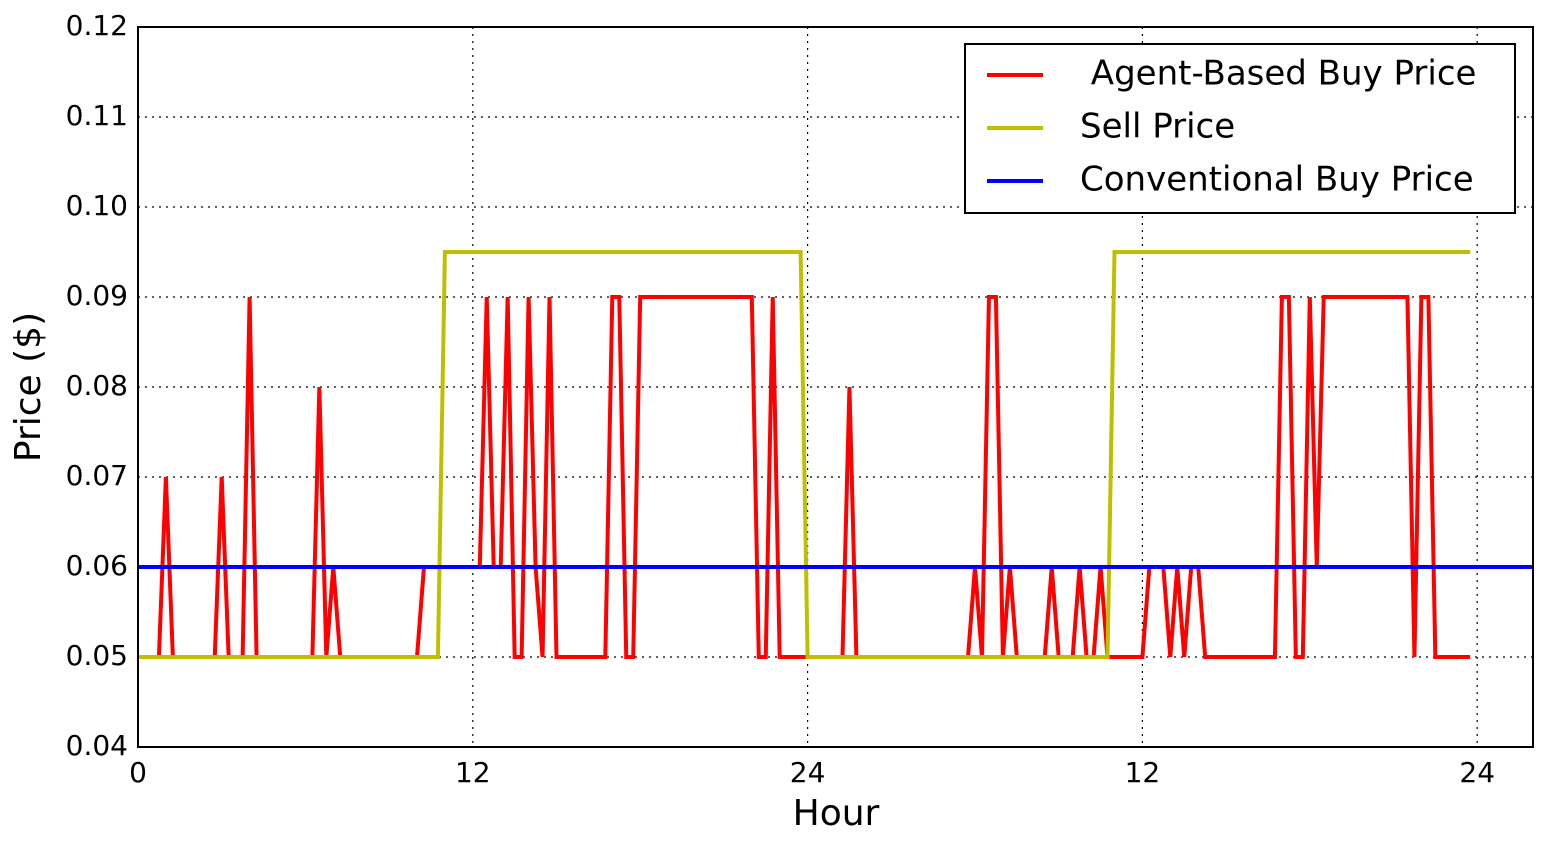 This screenshot has height=852, width=1546. Describe the element at coordinates (97, 745) in the screenshot. I see `y-tick-label: 0.04` at that location.